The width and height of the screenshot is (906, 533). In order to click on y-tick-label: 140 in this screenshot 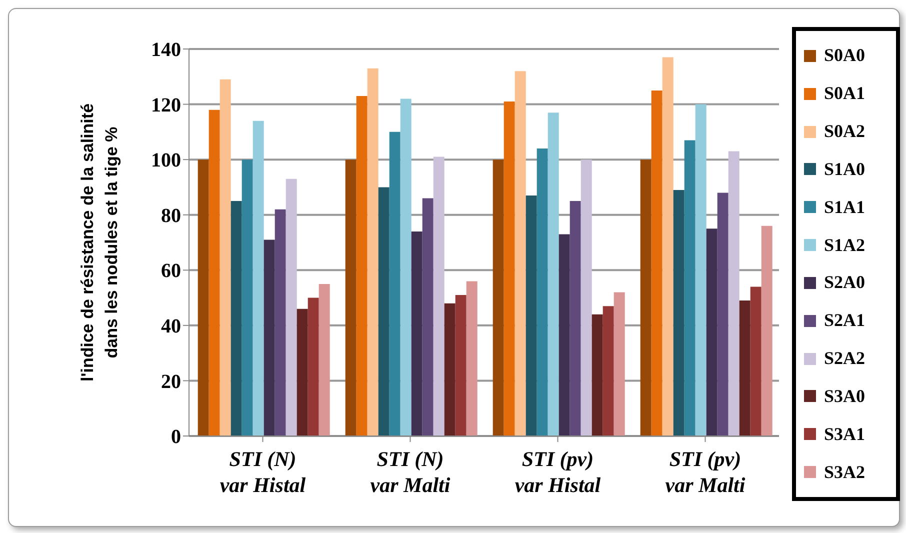, I will do `click(166, 50)`.